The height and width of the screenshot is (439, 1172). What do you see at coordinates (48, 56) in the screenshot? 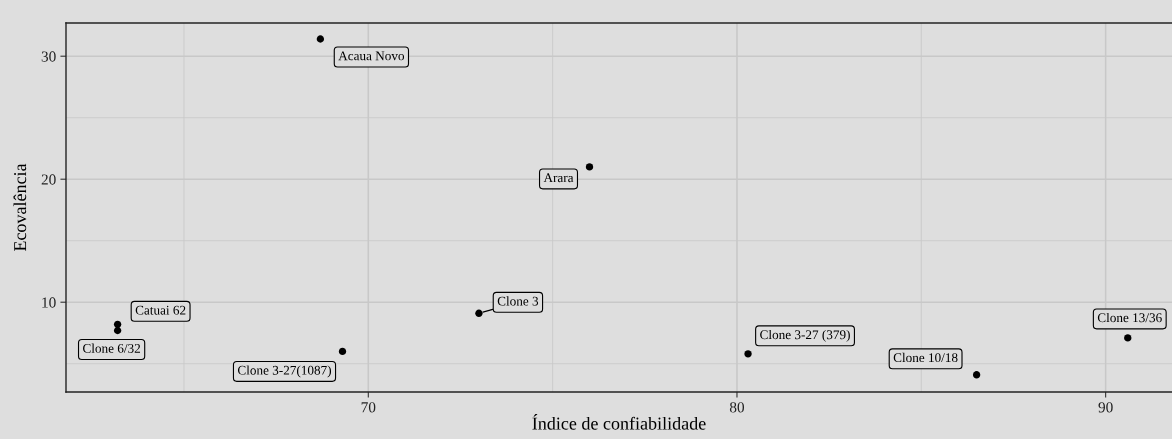
I see `y-tick-label: 30` at bounding box center [48, 56].